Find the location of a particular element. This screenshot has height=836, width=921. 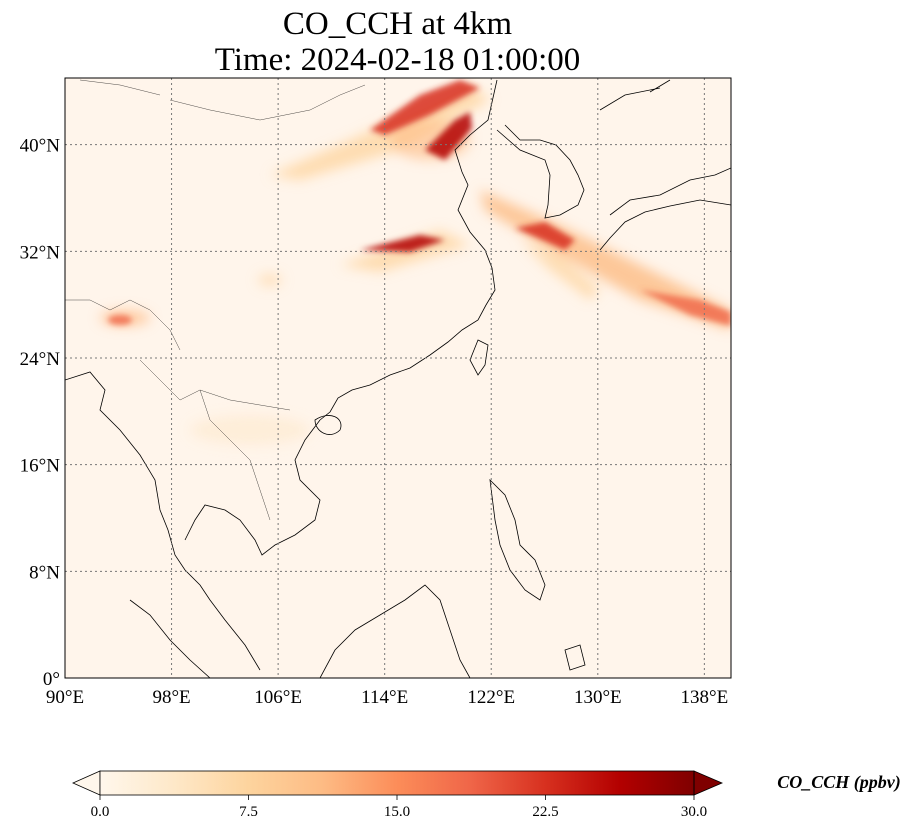

plume-core-korea is located at coordinates (545, 236).